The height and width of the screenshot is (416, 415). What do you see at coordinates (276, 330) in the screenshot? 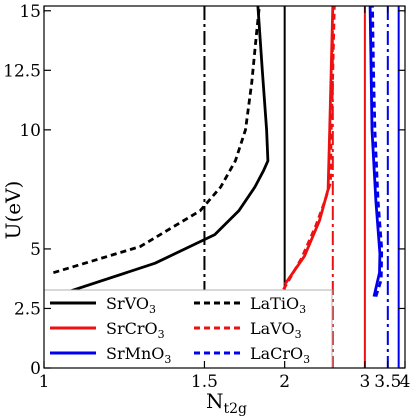
I see `legend-label-4: LaVO3` at bounding box center [276, 330].